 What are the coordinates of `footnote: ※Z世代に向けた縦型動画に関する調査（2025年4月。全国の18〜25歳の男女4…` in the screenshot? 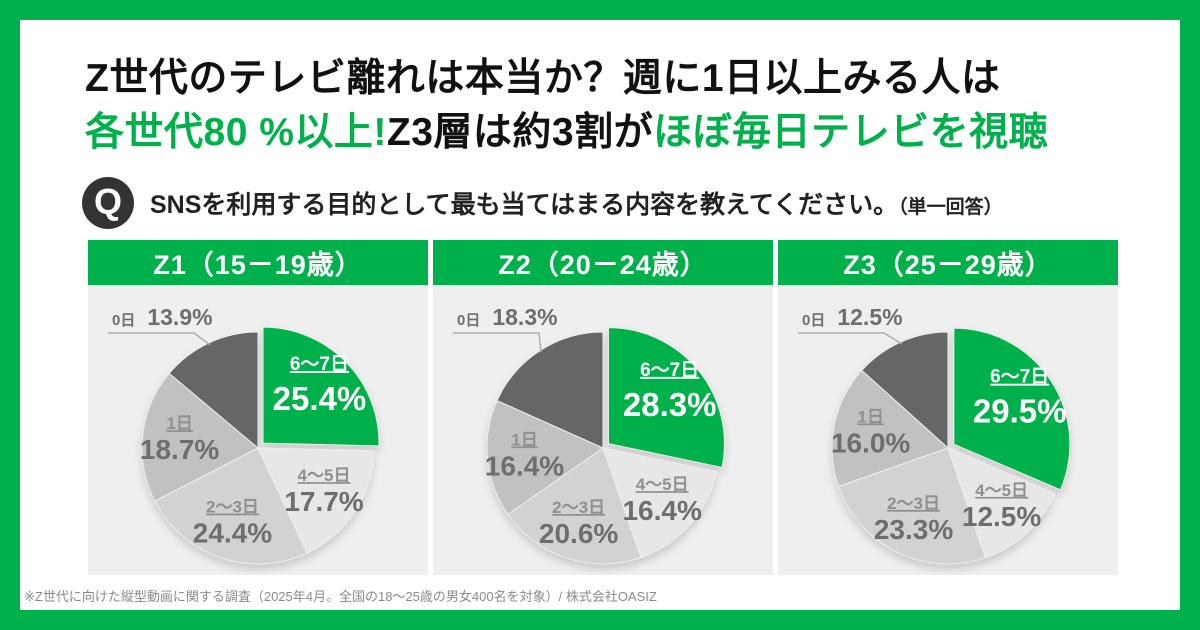 It's located at (340, 596).